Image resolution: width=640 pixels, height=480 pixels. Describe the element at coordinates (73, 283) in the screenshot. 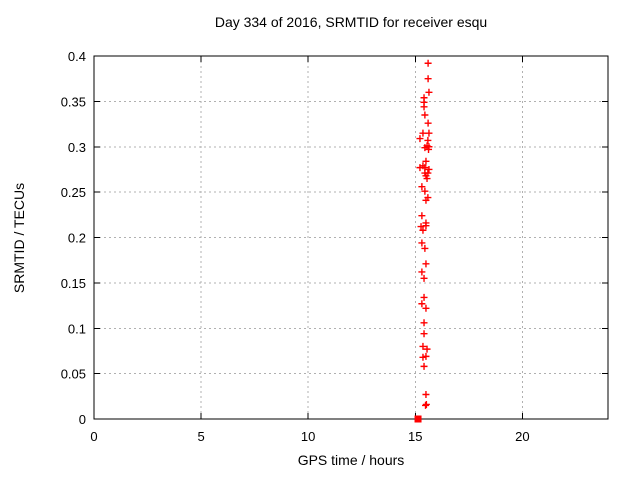

I see `y-tick-label: 0.15` at that location.